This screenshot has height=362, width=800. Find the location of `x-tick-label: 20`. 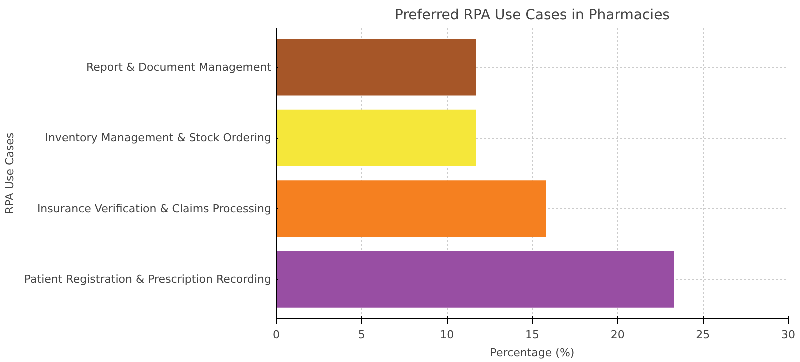

x-tick-label: 20 is located at coordinates (617, 335).